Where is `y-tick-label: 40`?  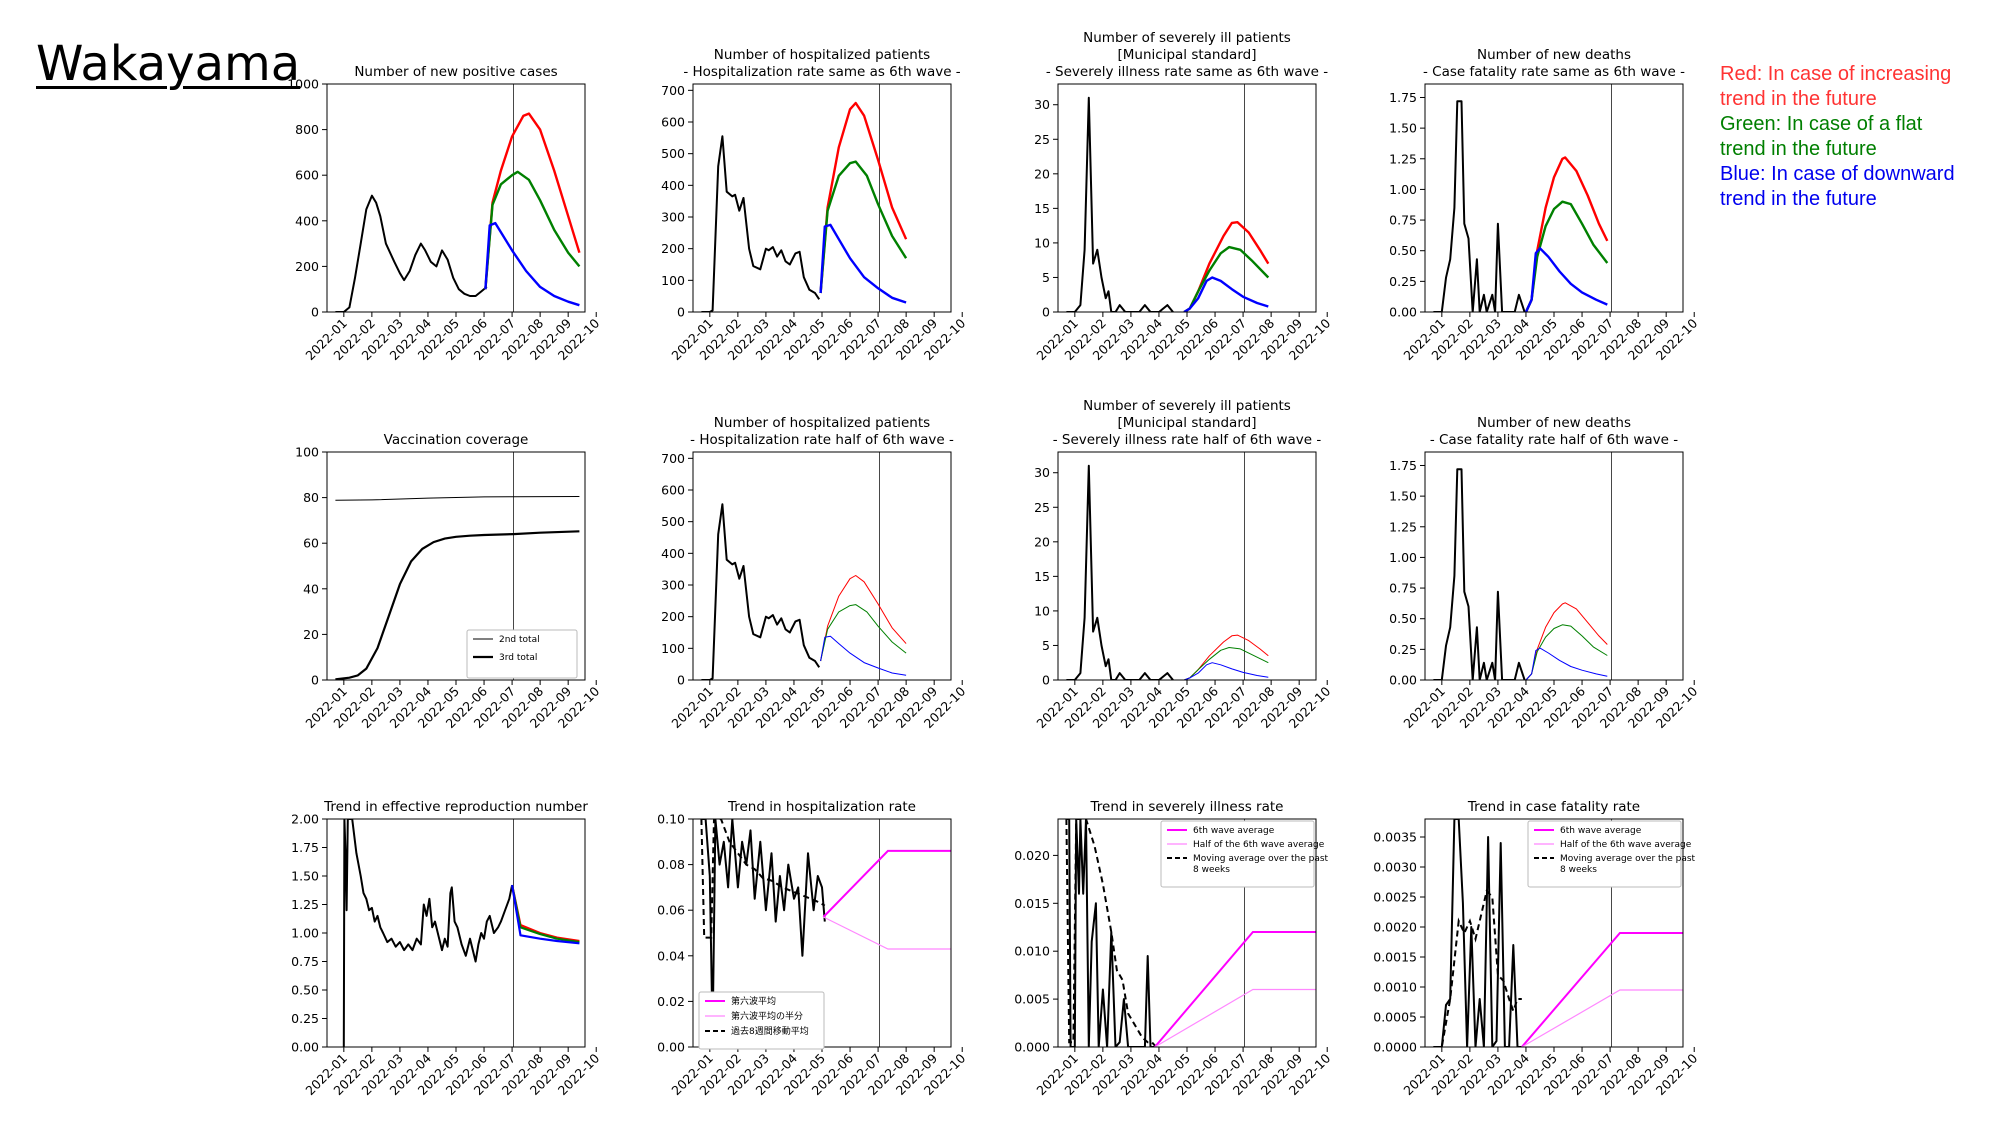 y-tick-label: 40 is located at coordinates (311, 588).